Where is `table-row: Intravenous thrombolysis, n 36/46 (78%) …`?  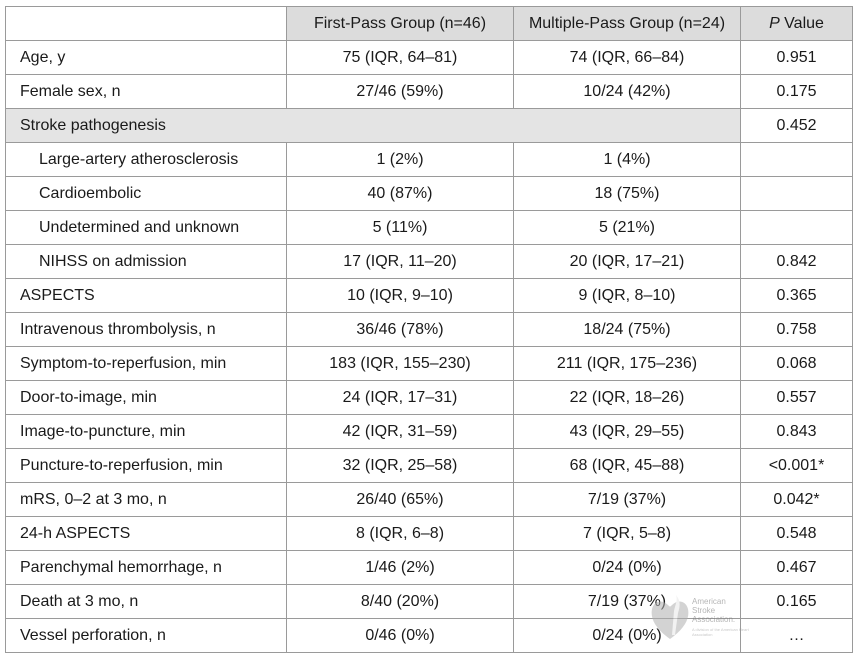
table-row: Intravenous thrombolysis, n 36/46 (78%) … is located at coordinates (429, 329).